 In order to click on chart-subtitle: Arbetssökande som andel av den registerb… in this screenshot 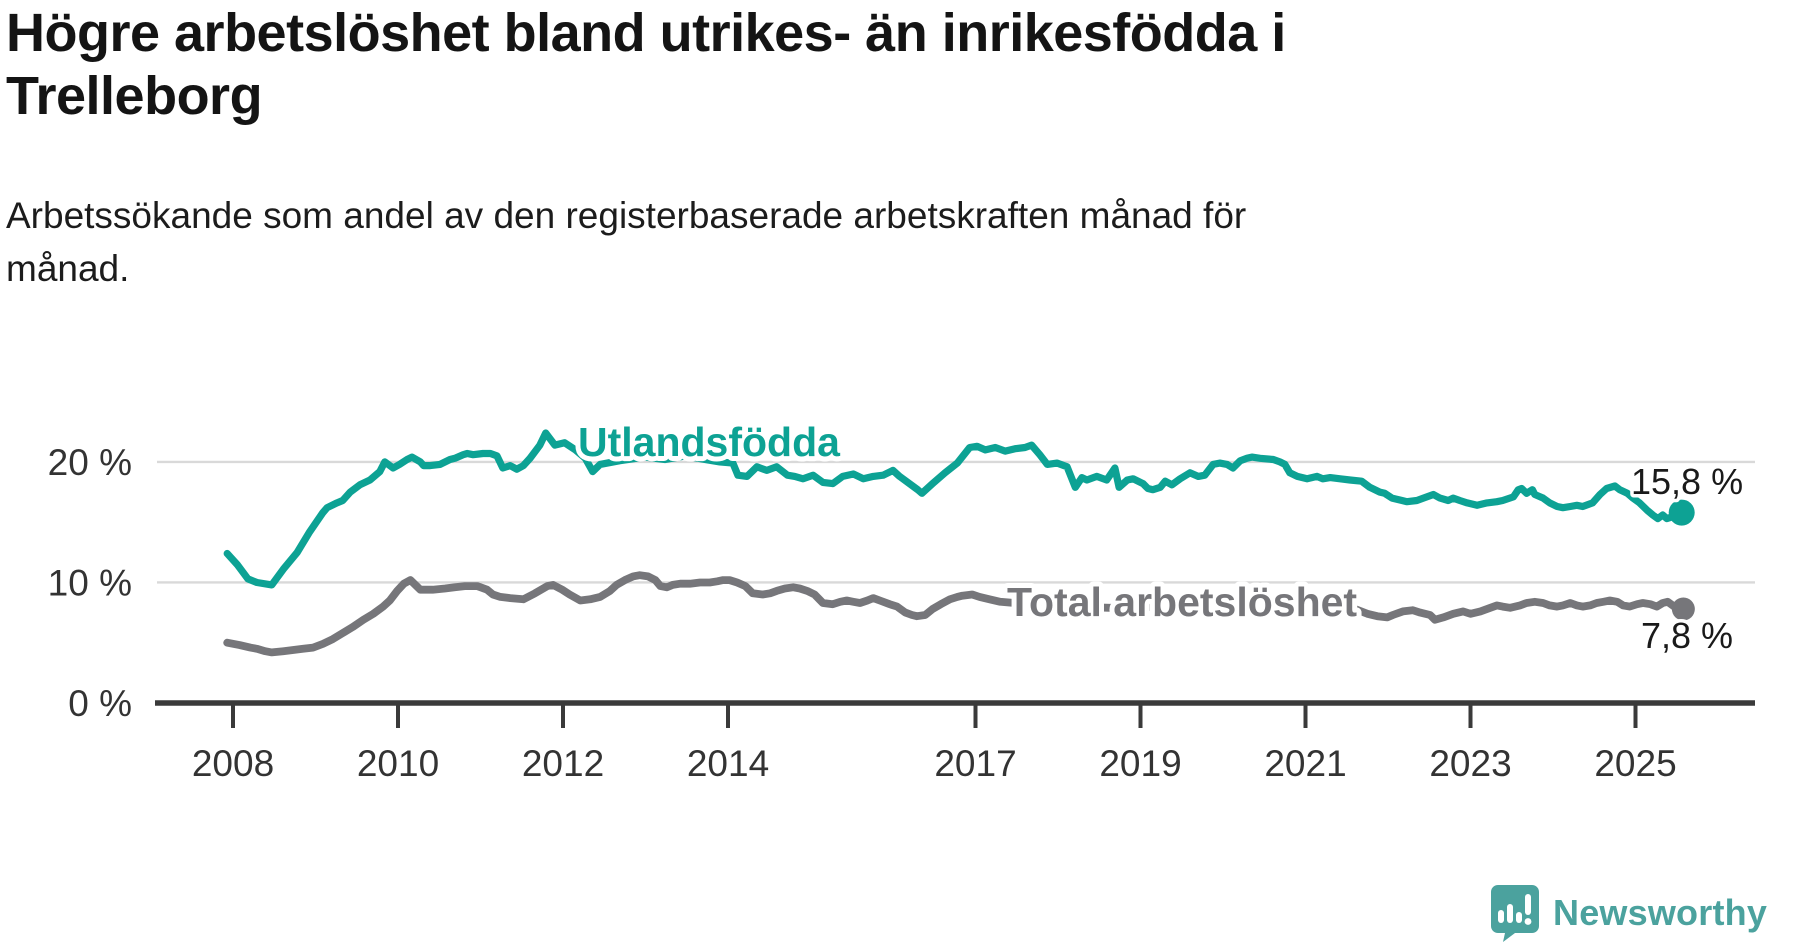, I will do `click(856, 242)`.